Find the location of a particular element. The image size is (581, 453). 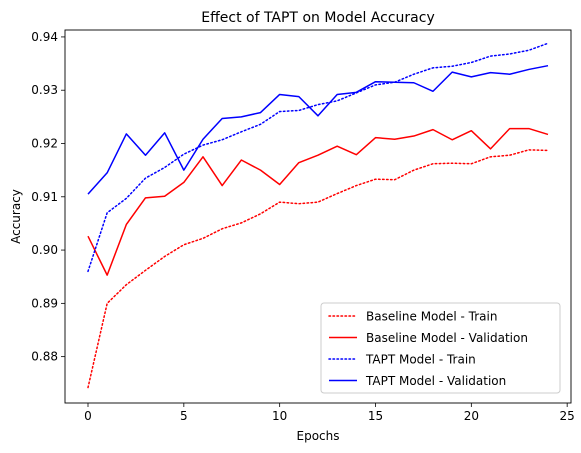

x-tick-label: 25 is located at coordinates (567, 416).